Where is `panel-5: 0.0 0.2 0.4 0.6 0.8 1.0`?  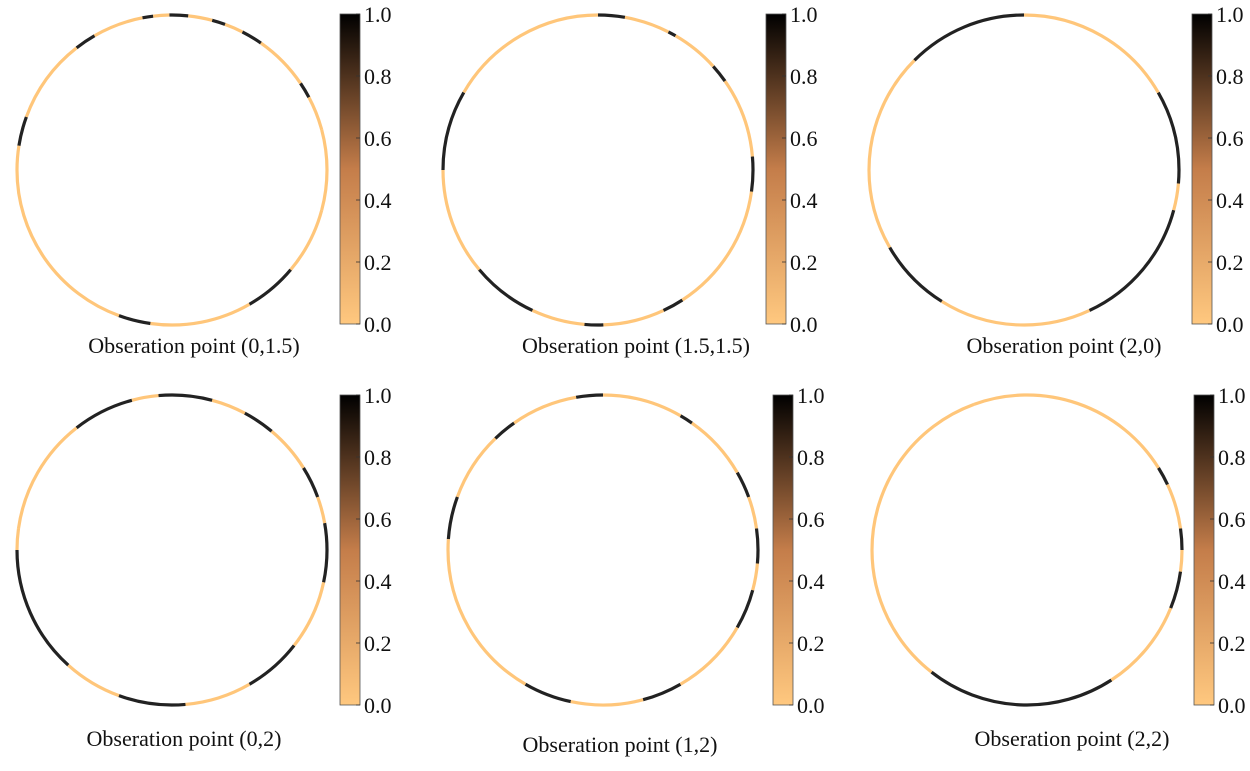 panel-5: 0.0 0.2 0.4 0.6 0.8 1.0 is located at coordinates (635, 550).